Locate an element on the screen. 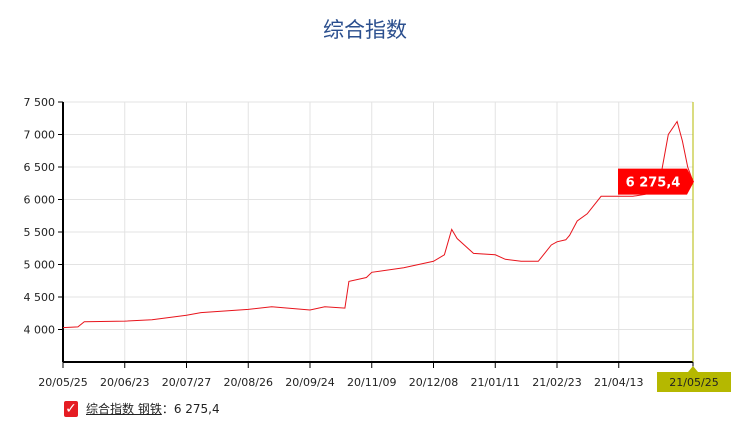 Image resolution: width=750 pixels, height=428 pixels. y-tick-label: 5 500 is located at coordinates (40, 232).